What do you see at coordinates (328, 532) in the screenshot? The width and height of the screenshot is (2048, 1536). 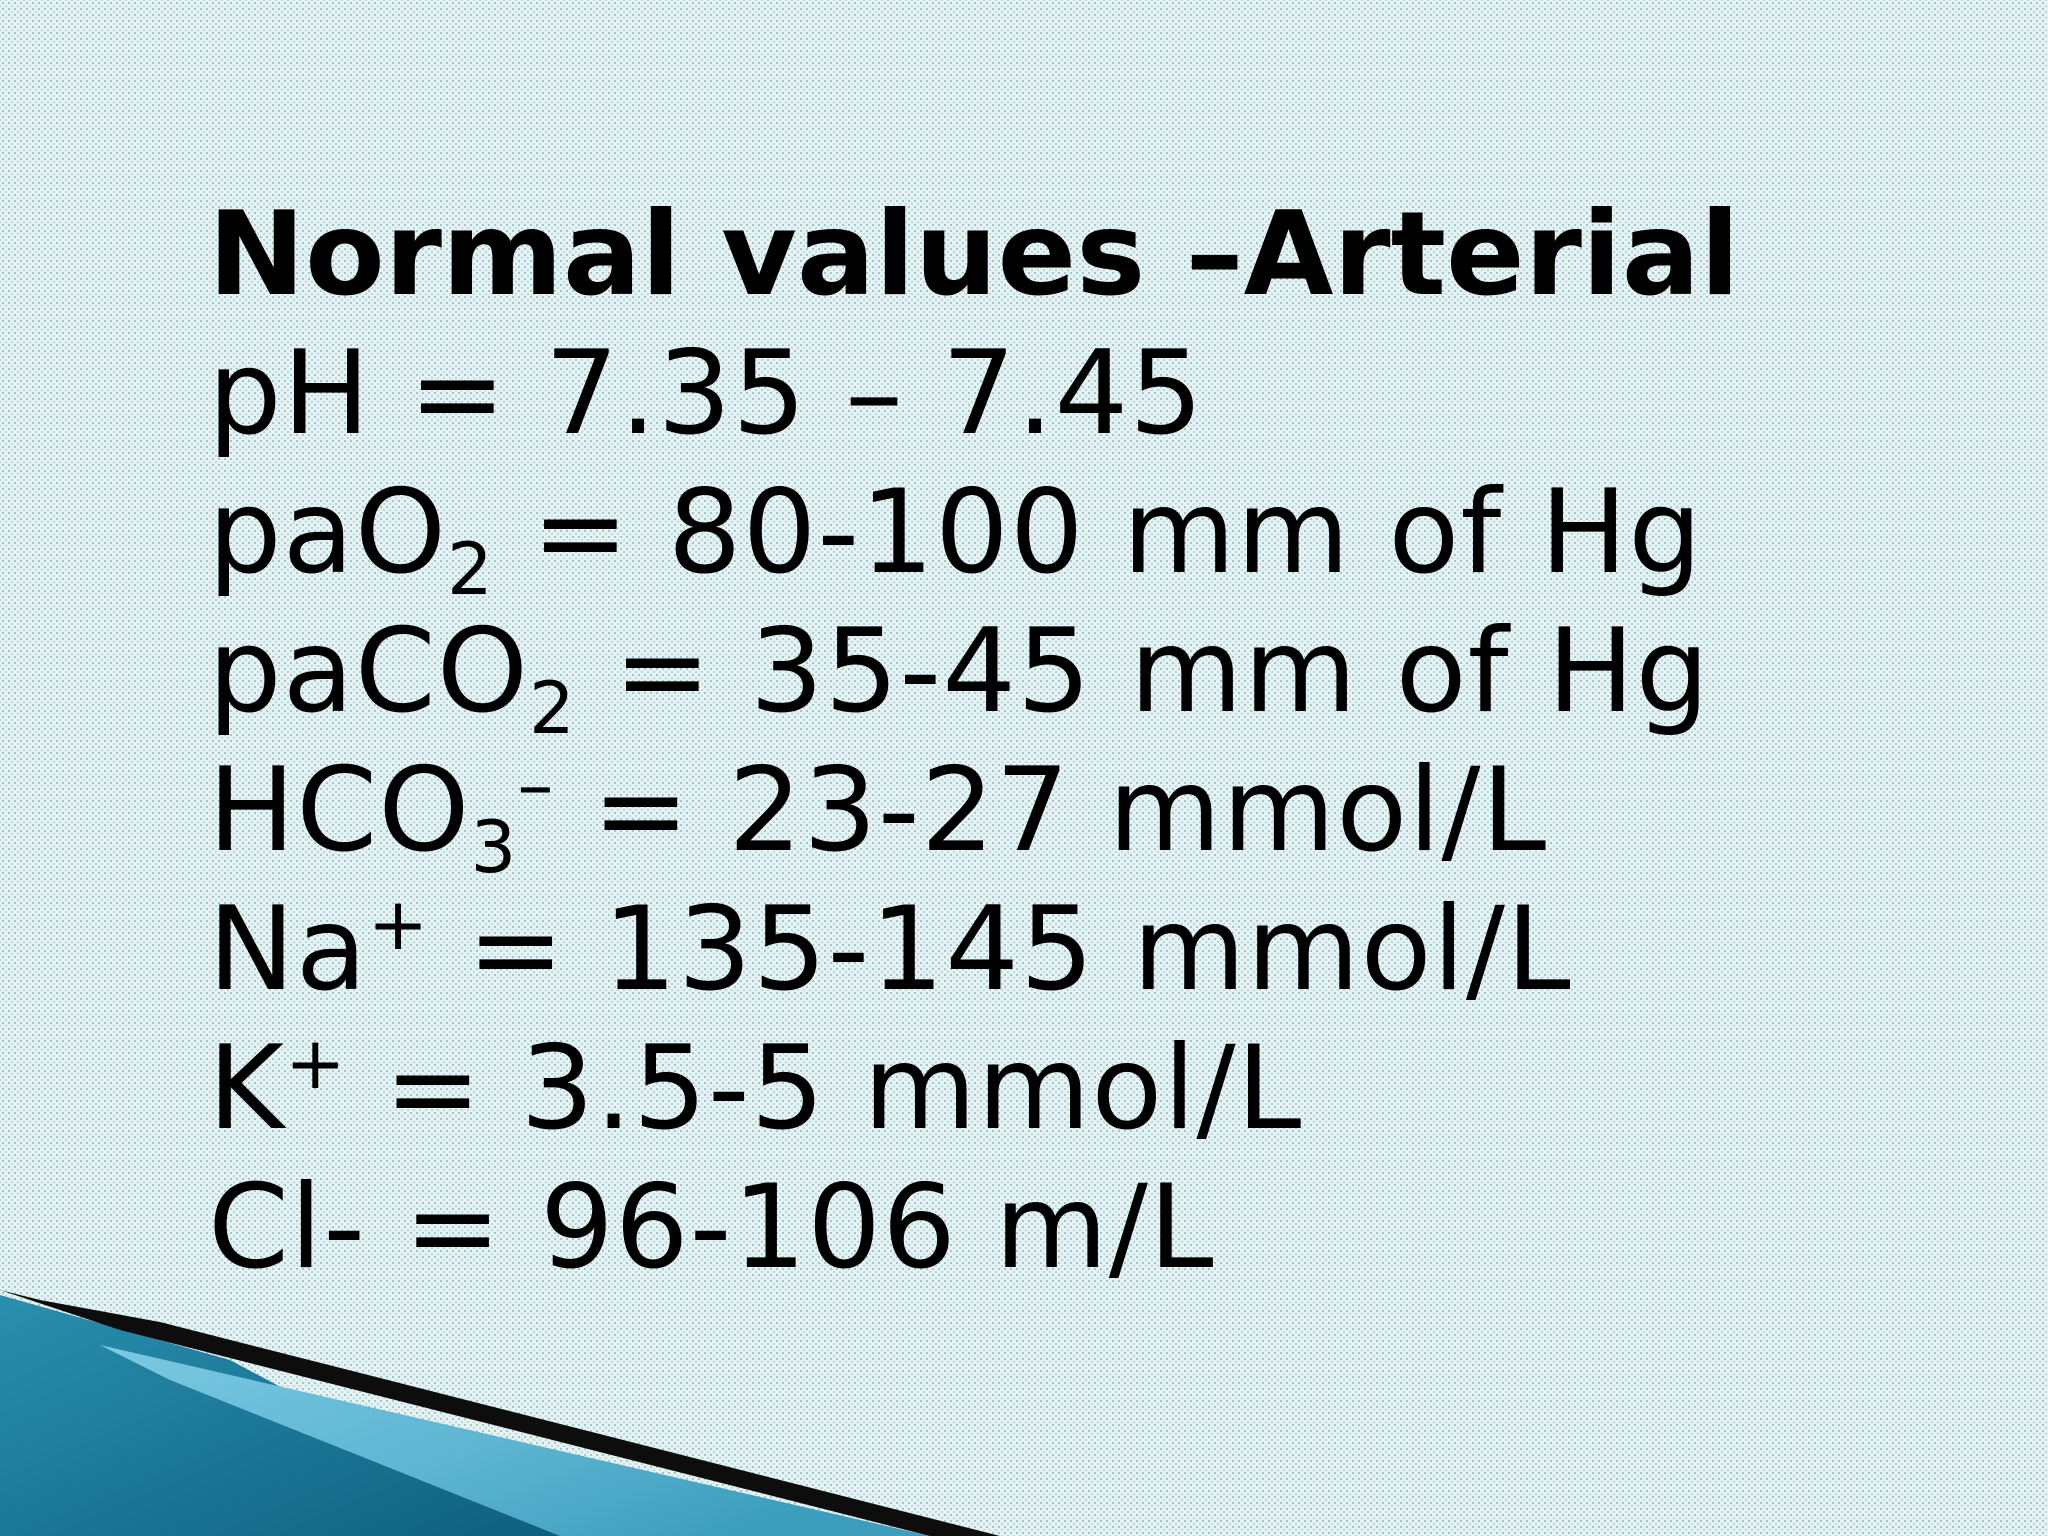 I see `pao2-label: paO` at bounding box center [328, 532].